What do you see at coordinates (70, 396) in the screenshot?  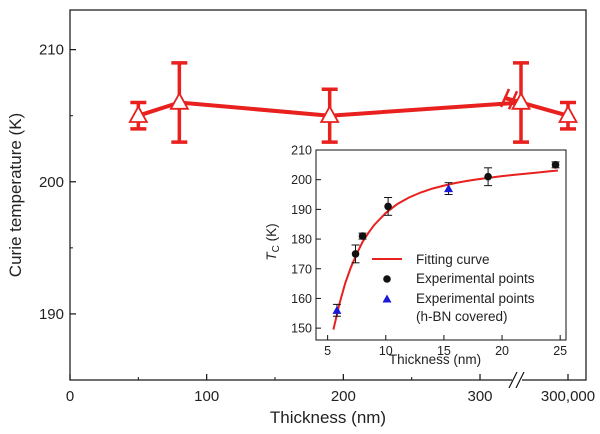 I see `x-tick-label: 0` at bounding box center [70, 396].